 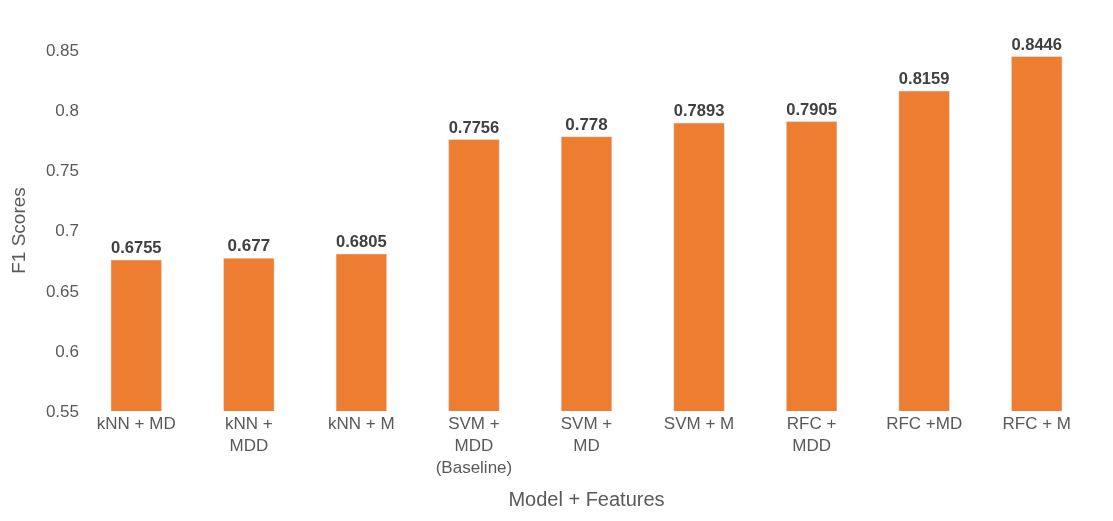 I want to click on x-tick-label: kNN + MD, so click(x=136, y=423).